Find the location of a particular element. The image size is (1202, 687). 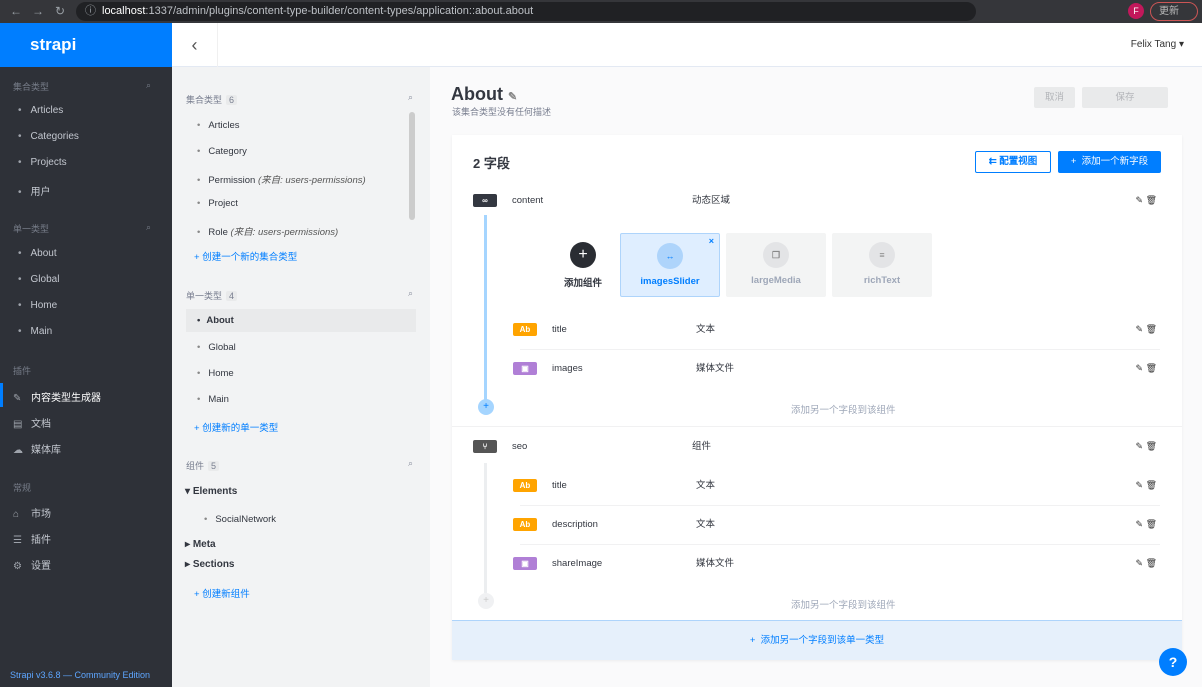

caret-down-icon: ▾ is located at coordinates (1181, 44).